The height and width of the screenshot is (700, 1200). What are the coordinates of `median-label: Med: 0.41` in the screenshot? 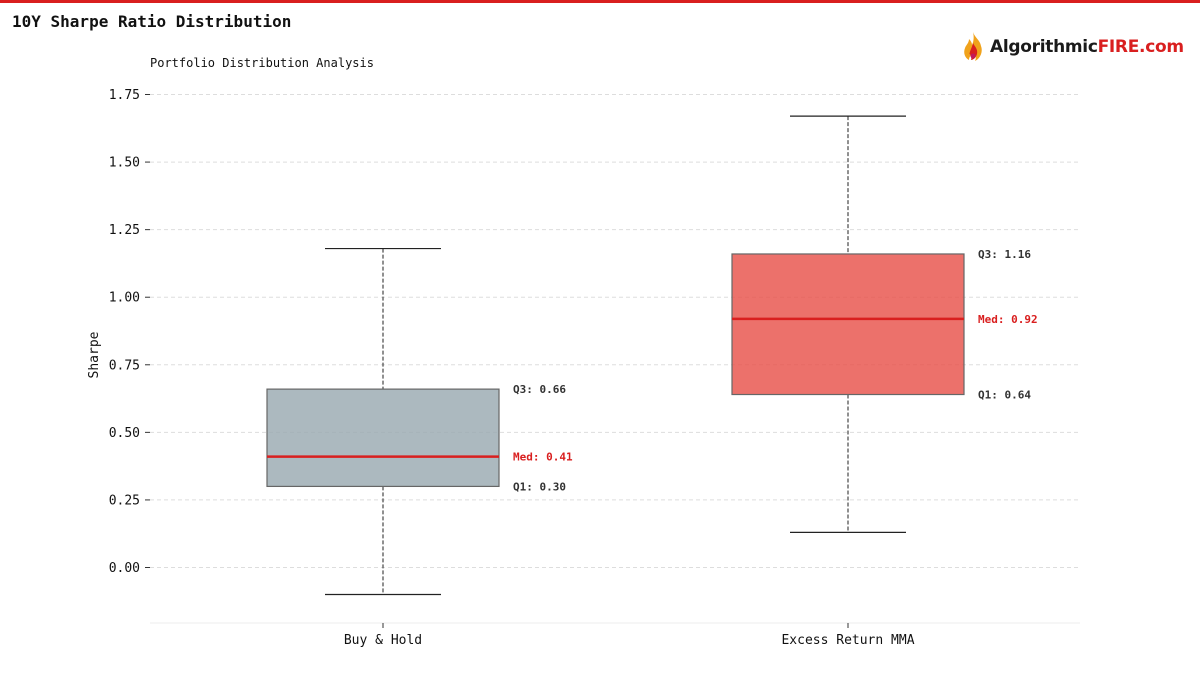 It's located at (543, 457).